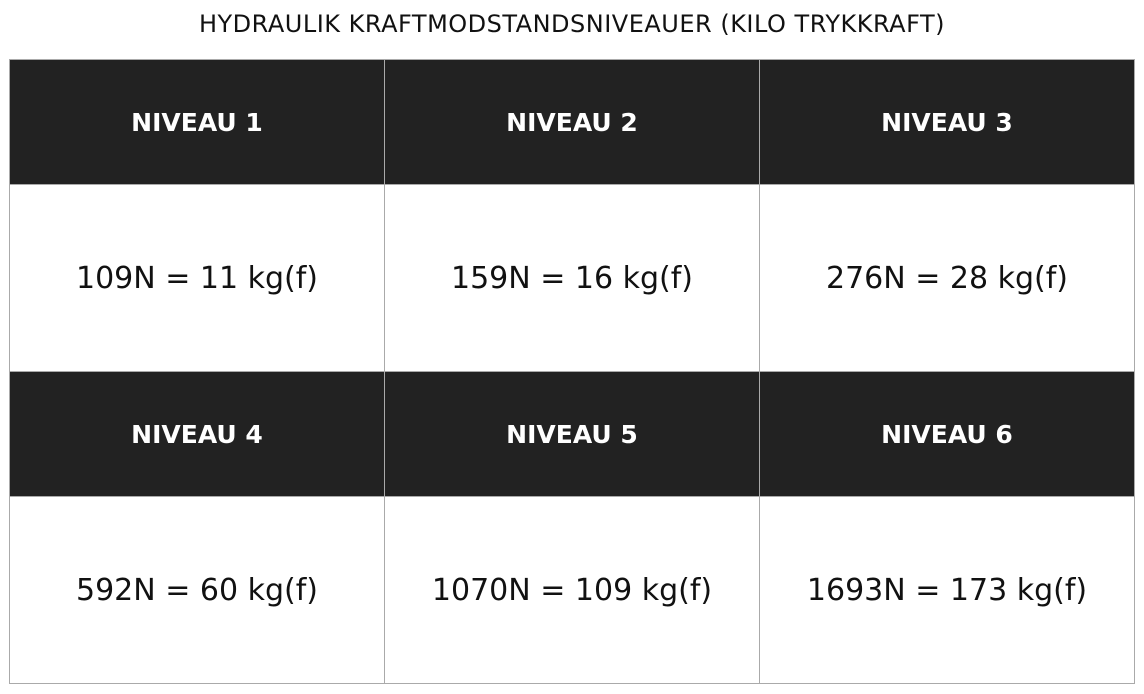 This screenshot has width=1144, height=694. Describe the element at coordinates (197, 122) in the screenshot. I see `level-header: NIVEAU 1` at that location.